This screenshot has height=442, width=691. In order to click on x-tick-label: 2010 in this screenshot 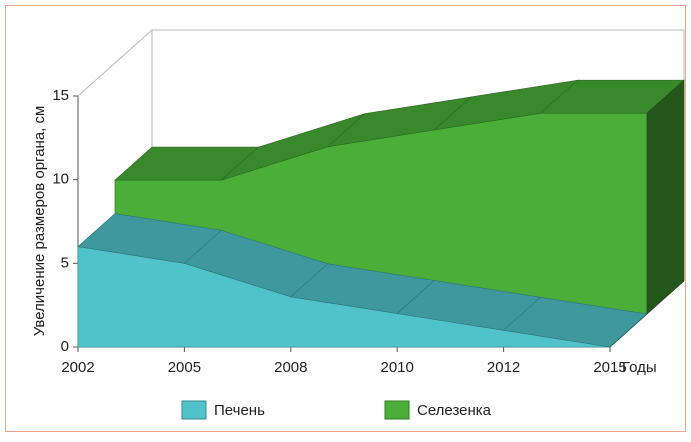, I will do `click(397, 367)`.